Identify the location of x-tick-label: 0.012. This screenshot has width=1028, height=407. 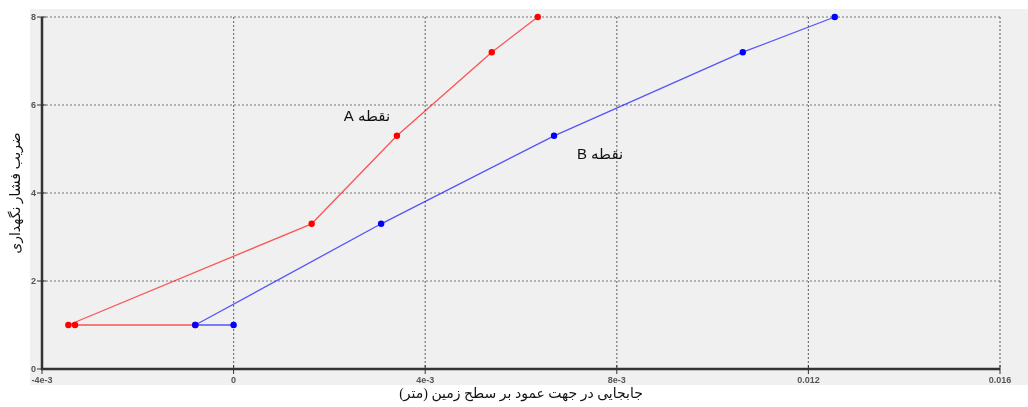
(808, 380).